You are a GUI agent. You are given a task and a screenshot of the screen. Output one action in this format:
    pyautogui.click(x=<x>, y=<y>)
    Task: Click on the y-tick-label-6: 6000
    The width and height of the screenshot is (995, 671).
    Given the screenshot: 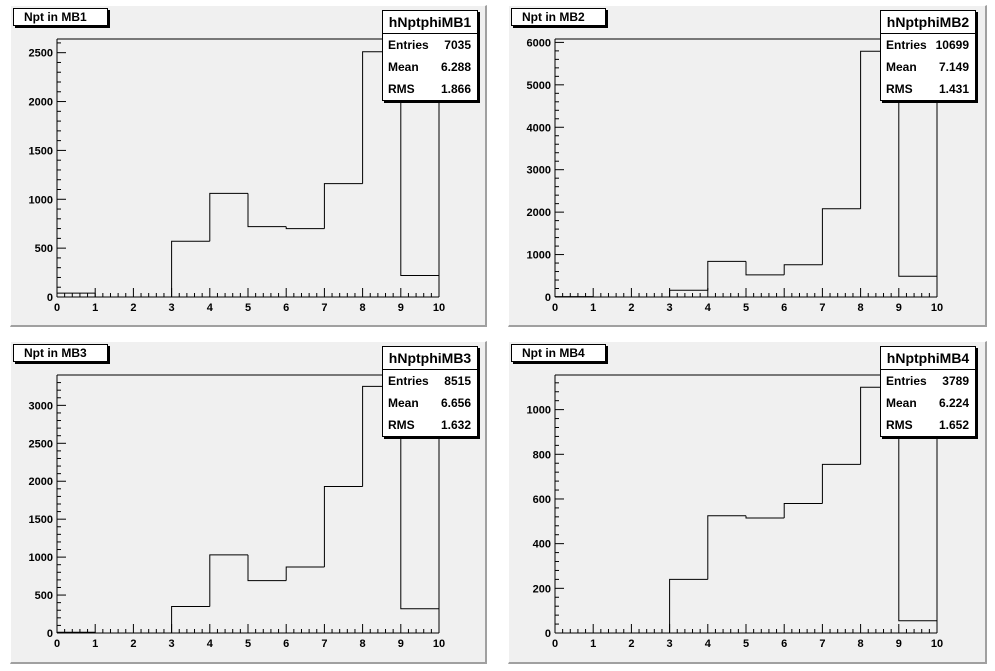 What is the action you would take?
    pyautogui.click(x=539, y=43)
    